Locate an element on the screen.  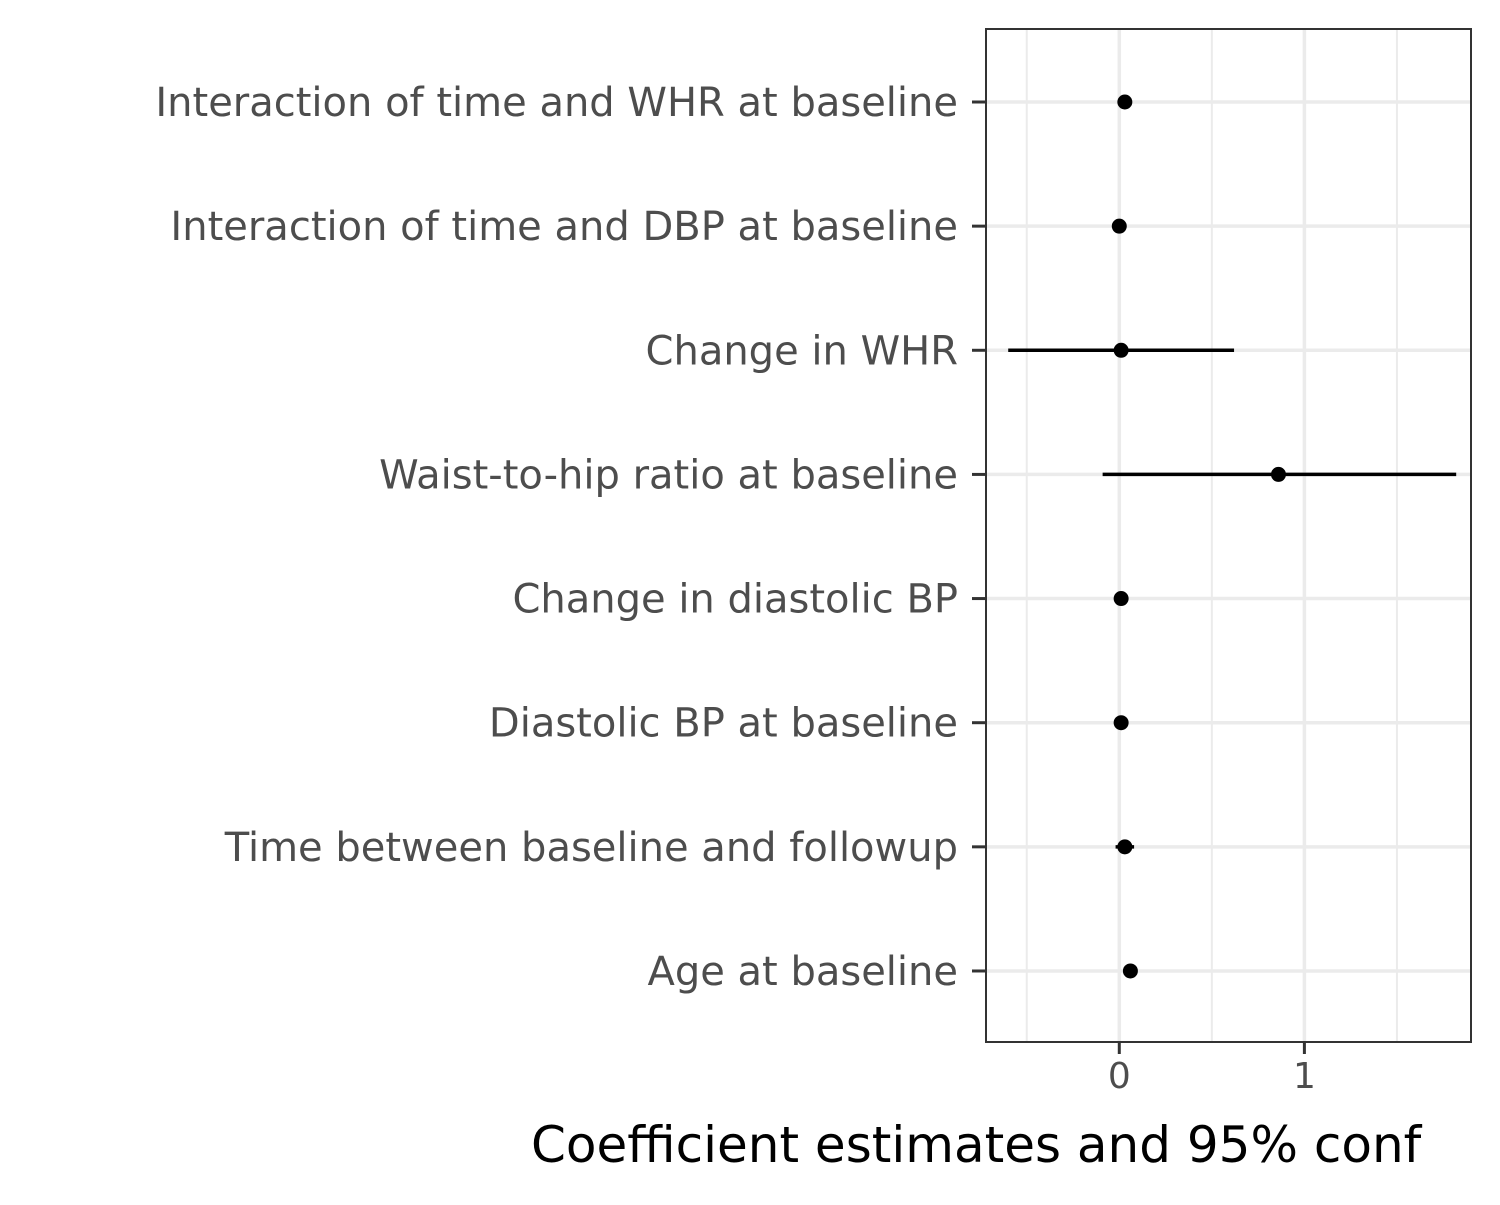
y-tick-label: Time between baseline and followup is located at coordinates (591, 848).